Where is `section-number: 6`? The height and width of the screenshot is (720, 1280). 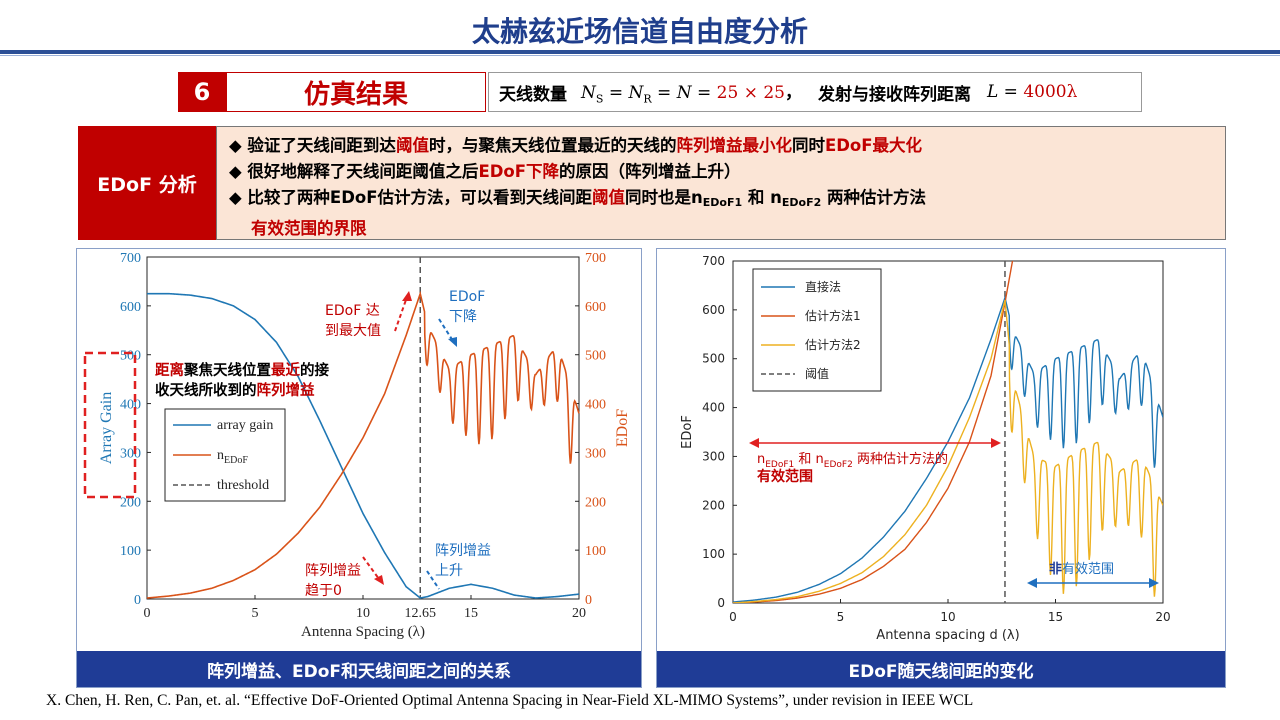
section-number: 6 is located at coordinates (202, 92).